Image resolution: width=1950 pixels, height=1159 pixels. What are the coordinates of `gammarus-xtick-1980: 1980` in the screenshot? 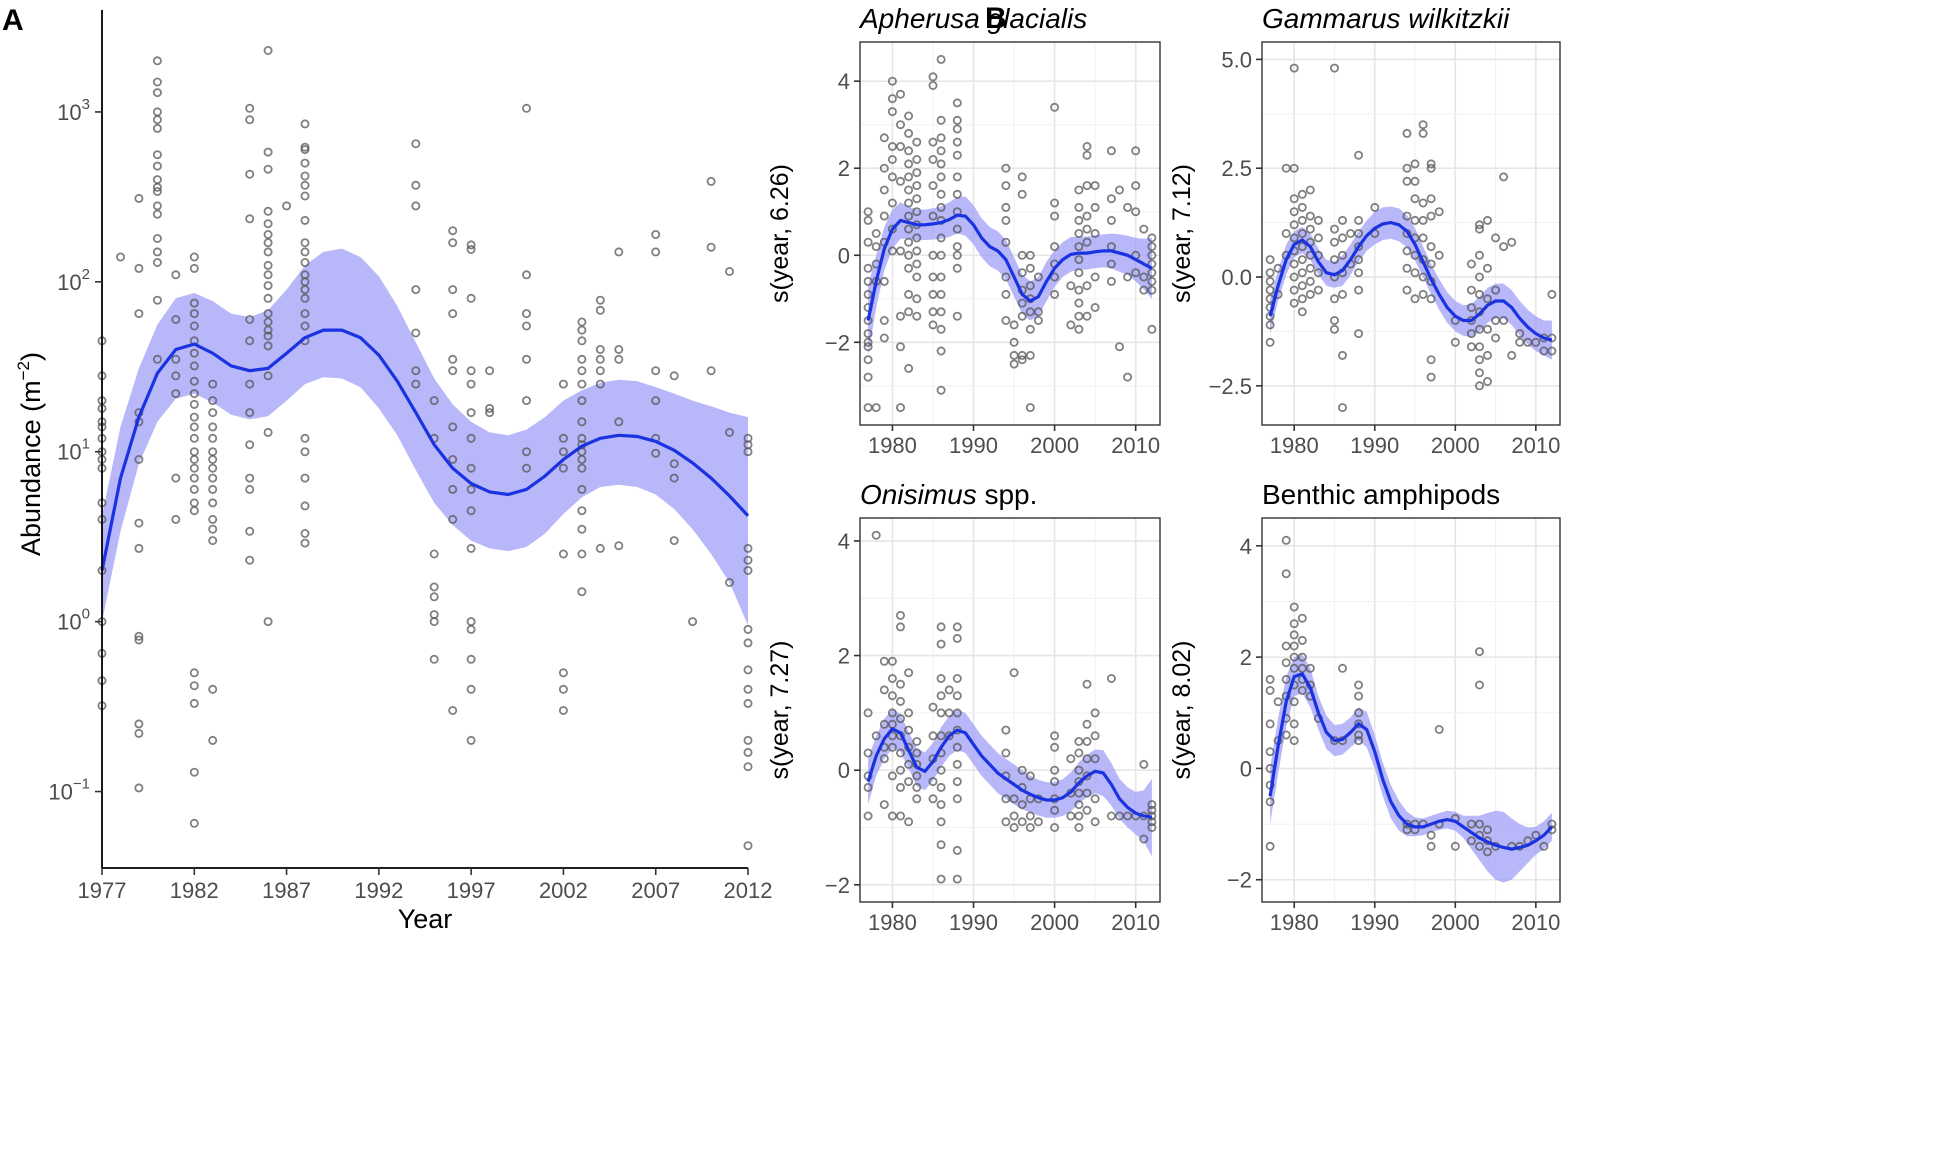 It's located at (1294, 445).